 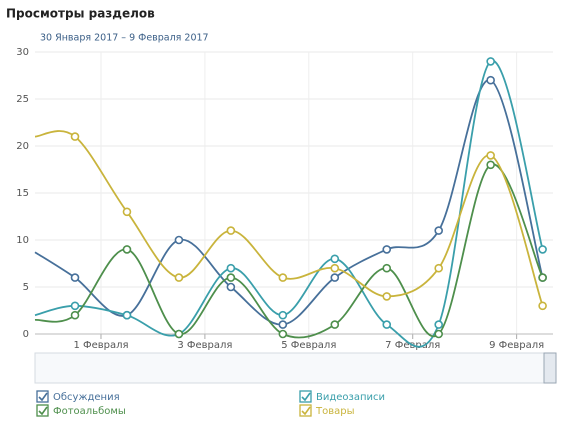 What do you see at coordinates (22, 146) in the screenshot?
I see `y-tick-label: 20` at bounding box center [22, 146].